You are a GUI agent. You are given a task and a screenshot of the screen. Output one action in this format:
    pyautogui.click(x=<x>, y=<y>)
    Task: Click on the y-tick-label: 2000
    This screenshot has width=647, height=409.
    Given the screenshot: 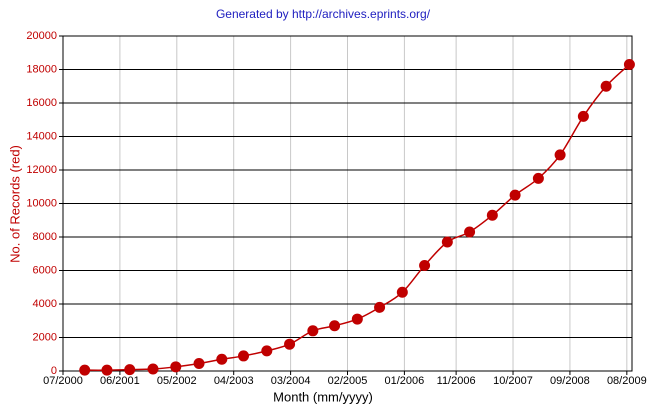 What is the action you would take?
    pyautogui.click(x=45, y=337)
    